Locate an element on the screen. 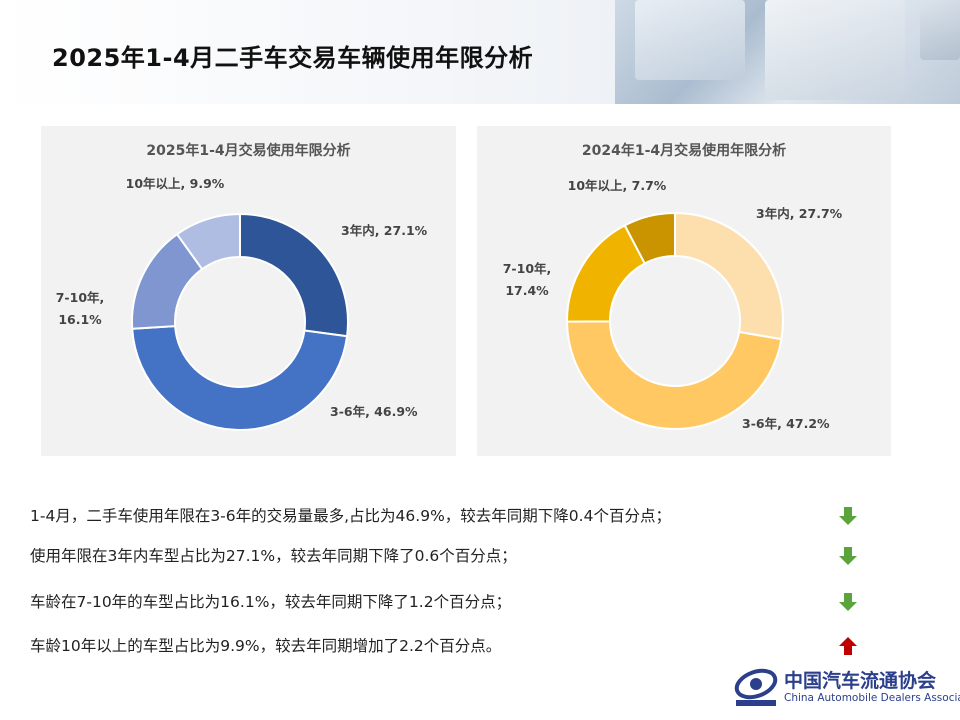 Image resolution: width=960 pixels, height=720 pixels. note-item: 车龄在7-10年的车型占比为16.1%，较去年同期下降了1.2个百分点； is located at coordinates (470, 601).